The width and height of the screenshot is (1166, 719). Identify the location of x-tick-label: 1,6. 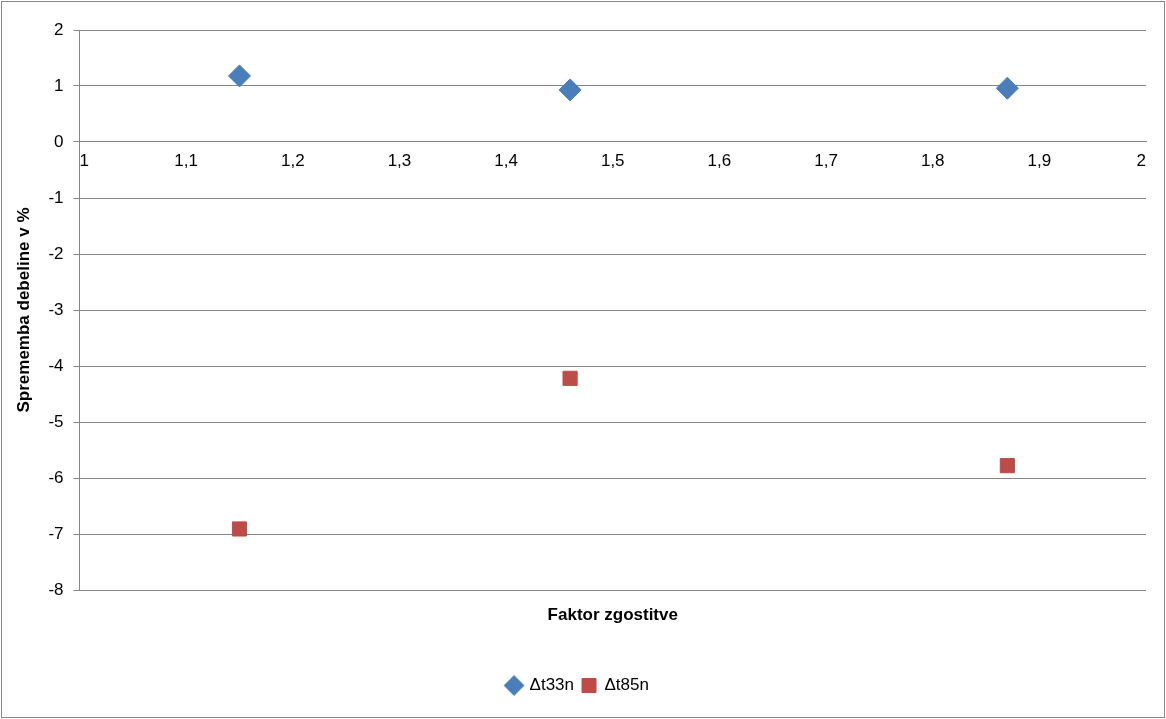
(719, 160).